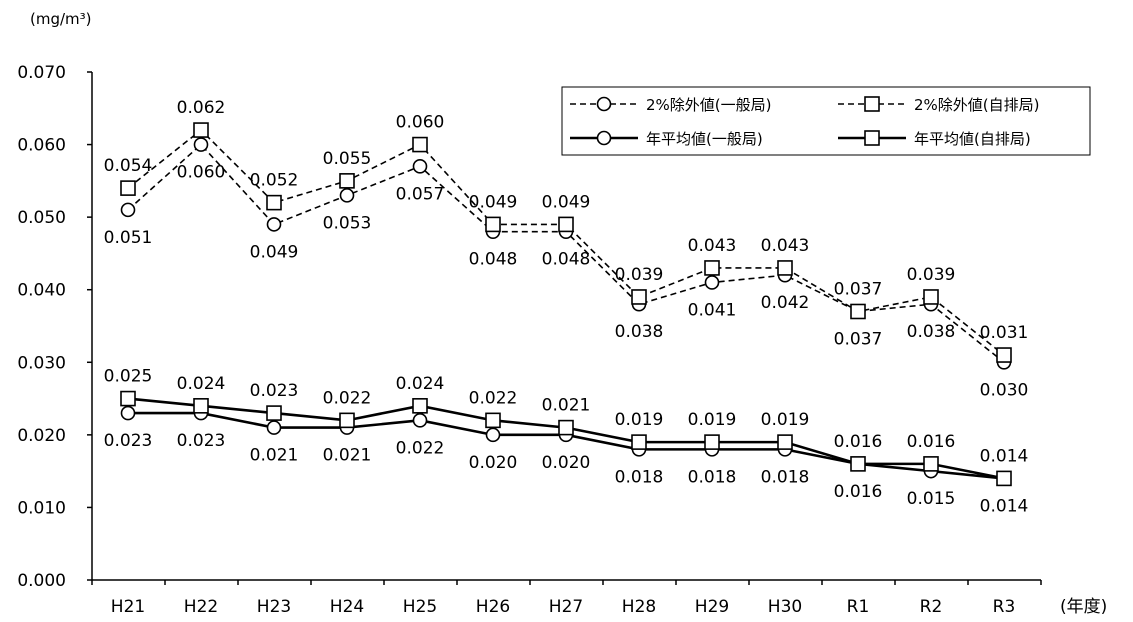 This screenshot has width=1133, height=622. I want to click on data-label: 0.030, so click(1004, 390).